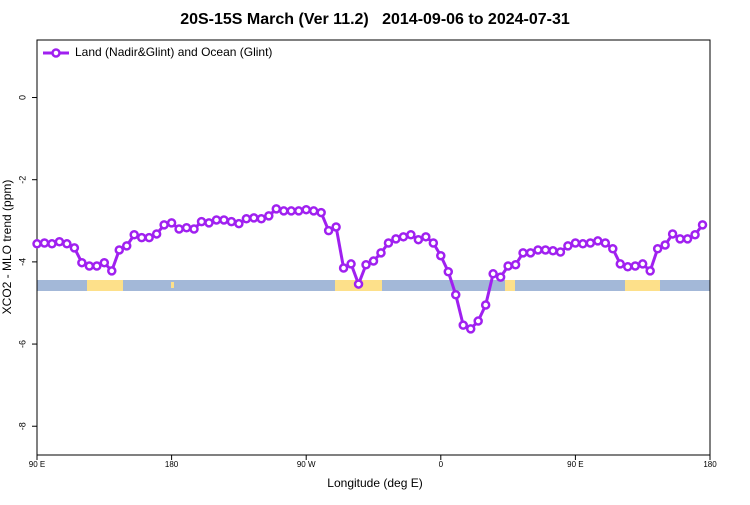 Image resolution: width=750 pixels, height=505 pixels. I want to click on x-tick-label: 90 W, so click(306, 464).